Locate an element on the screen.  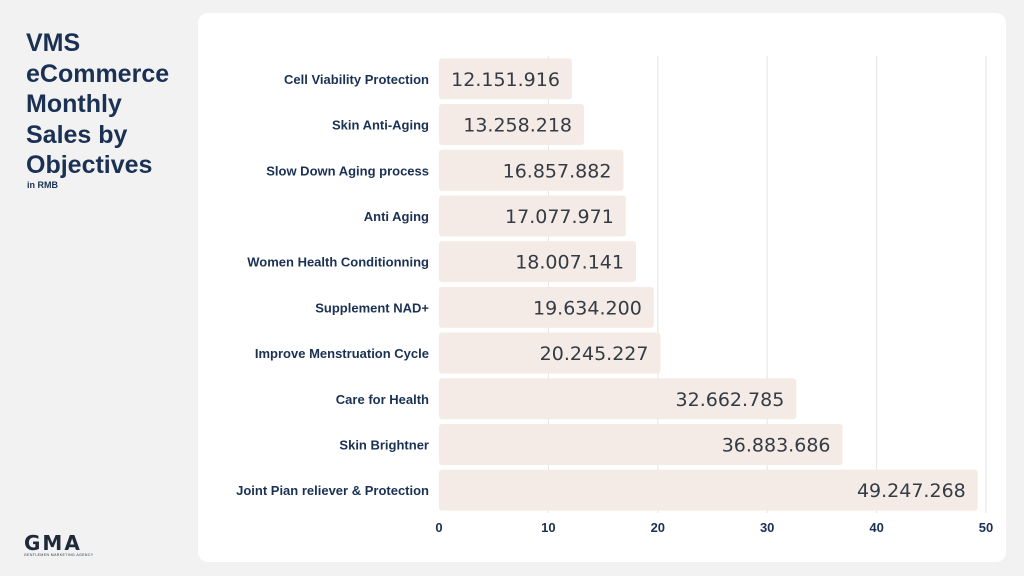
data-label: 12.151.916 is located at coordinates (505, 80).